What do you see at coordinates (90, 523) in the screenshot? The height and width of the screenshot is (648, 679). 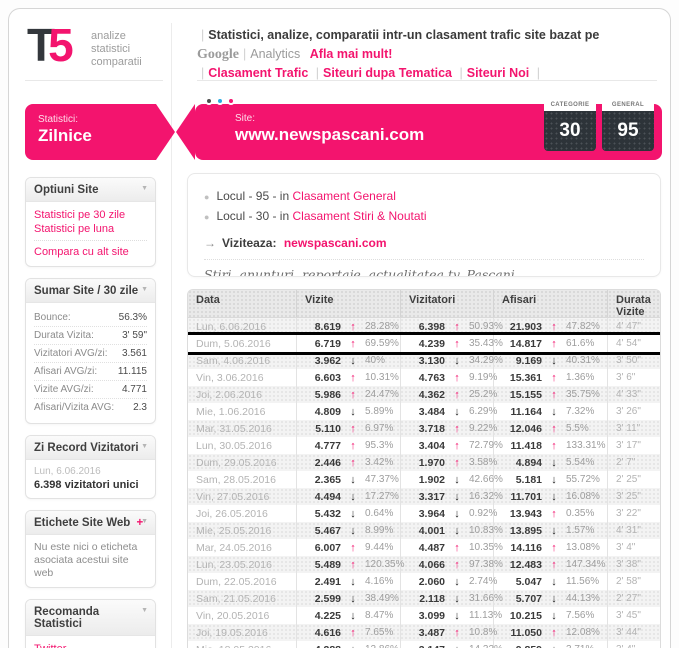 I see `tags-box-header: Etichete Site Web +` at bounding box center [90, 523].